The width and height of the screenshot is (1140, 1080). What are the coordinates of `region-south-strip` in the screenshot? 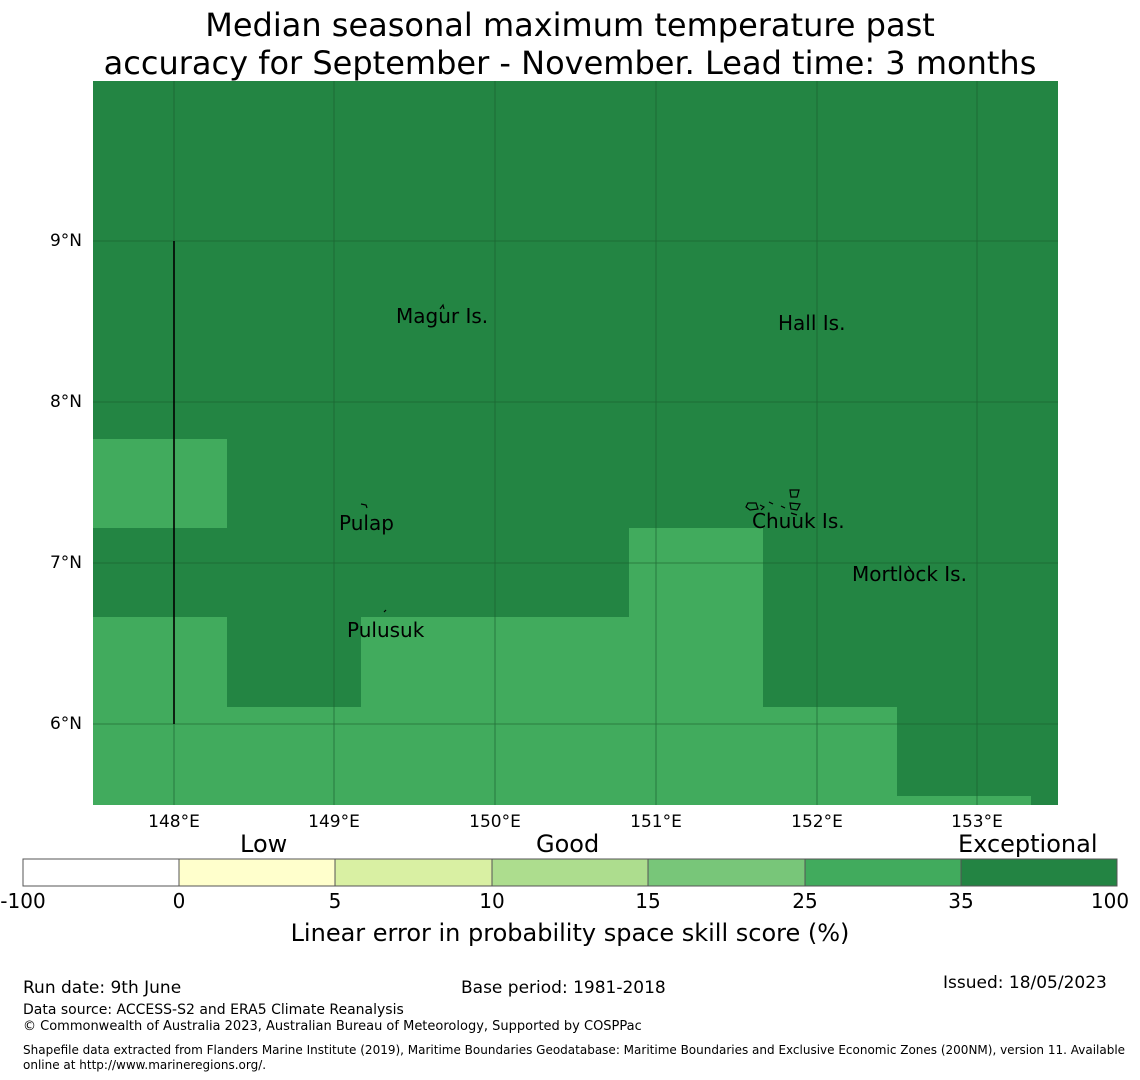 It's located at (562, 756).